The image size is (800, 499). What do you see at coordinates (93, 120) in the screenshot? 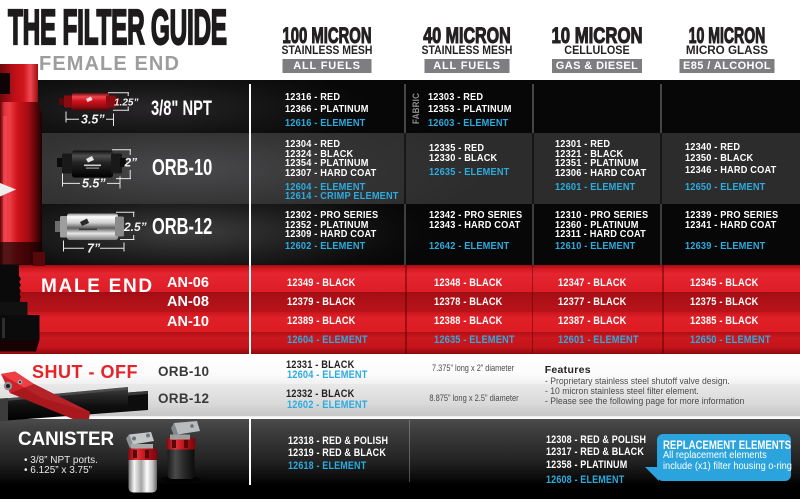
I see `svg-text: 3.5”` at bounding box center [93, 120].